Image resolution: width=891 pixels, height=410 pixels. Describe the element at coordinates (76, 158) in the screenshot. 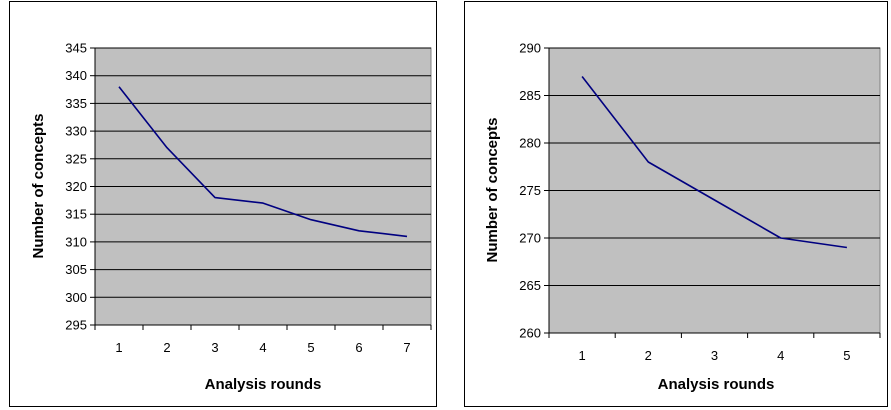

I see `y-tick-label: 325` at that location.